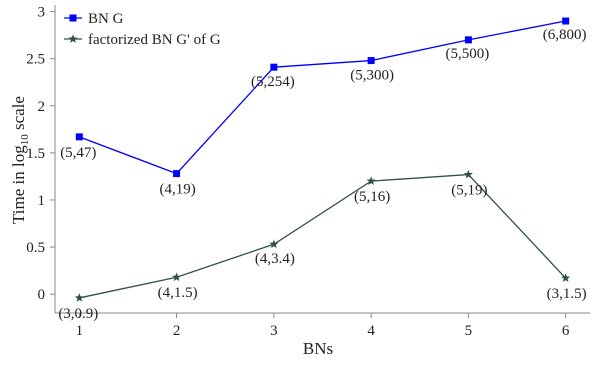 The height and width of the screenshot is (366, 602). I want to click on x-tick-label: 6, so click(566, 331).